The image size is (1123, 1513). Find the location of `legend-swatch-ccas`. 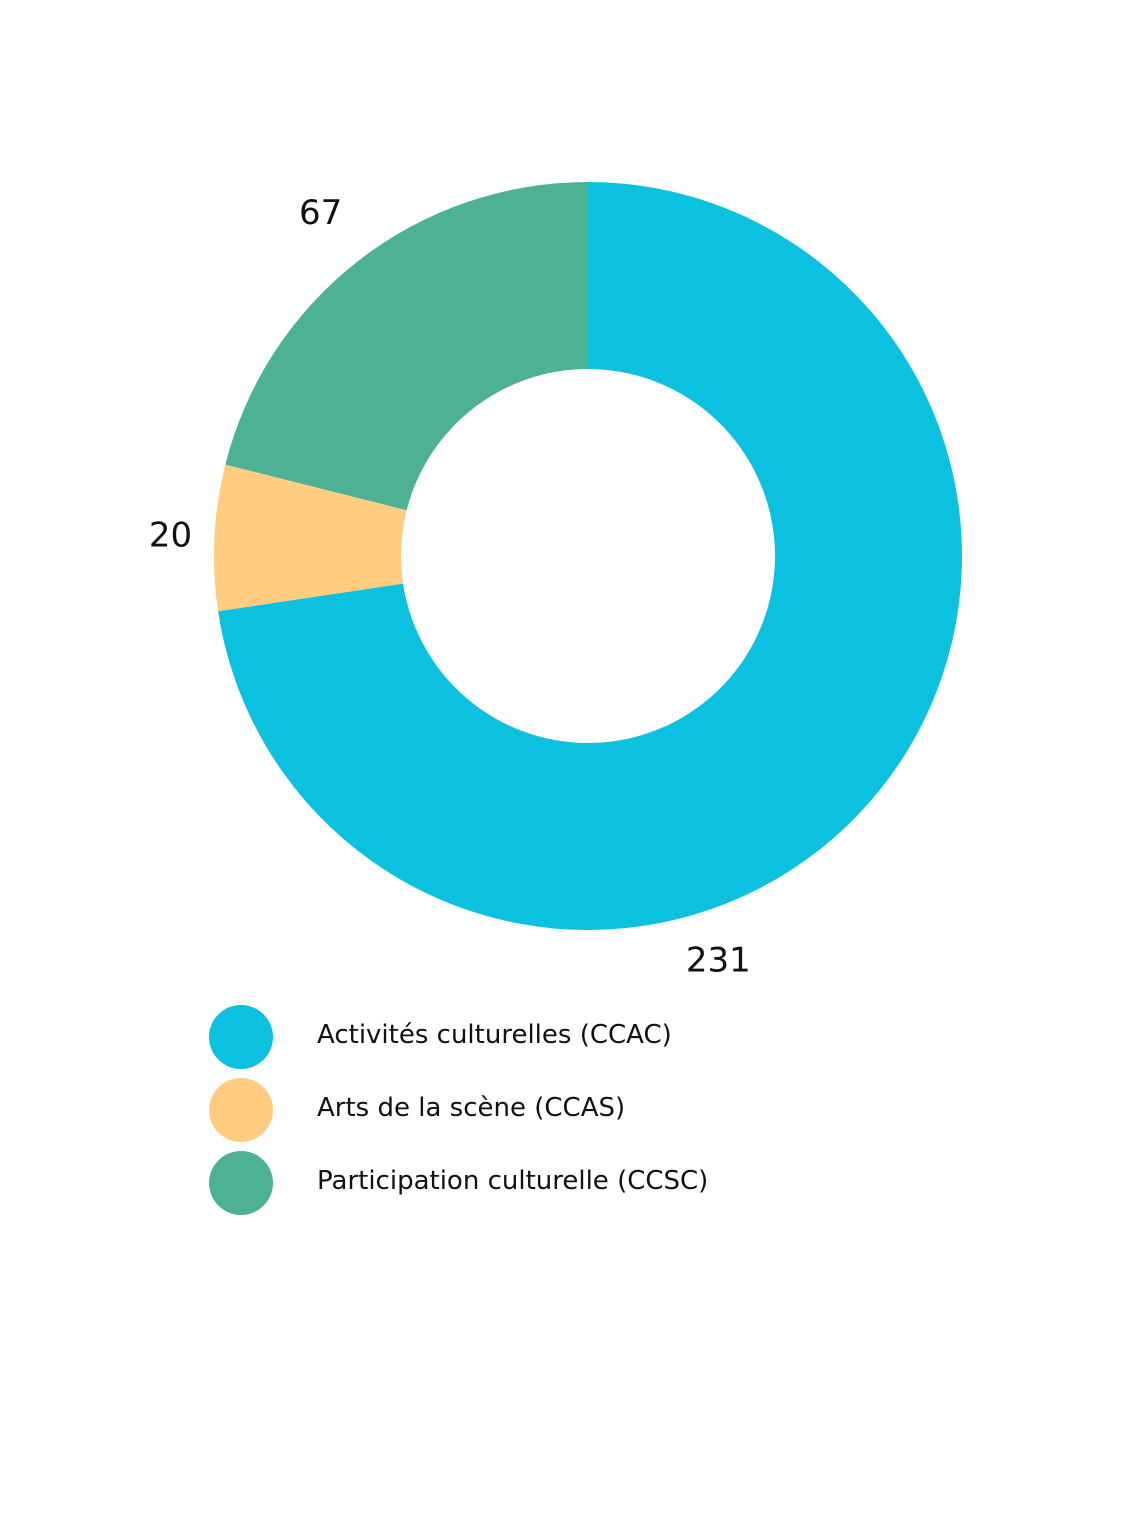

legend-swatch-ccas is located at coordinates (241, 1110).